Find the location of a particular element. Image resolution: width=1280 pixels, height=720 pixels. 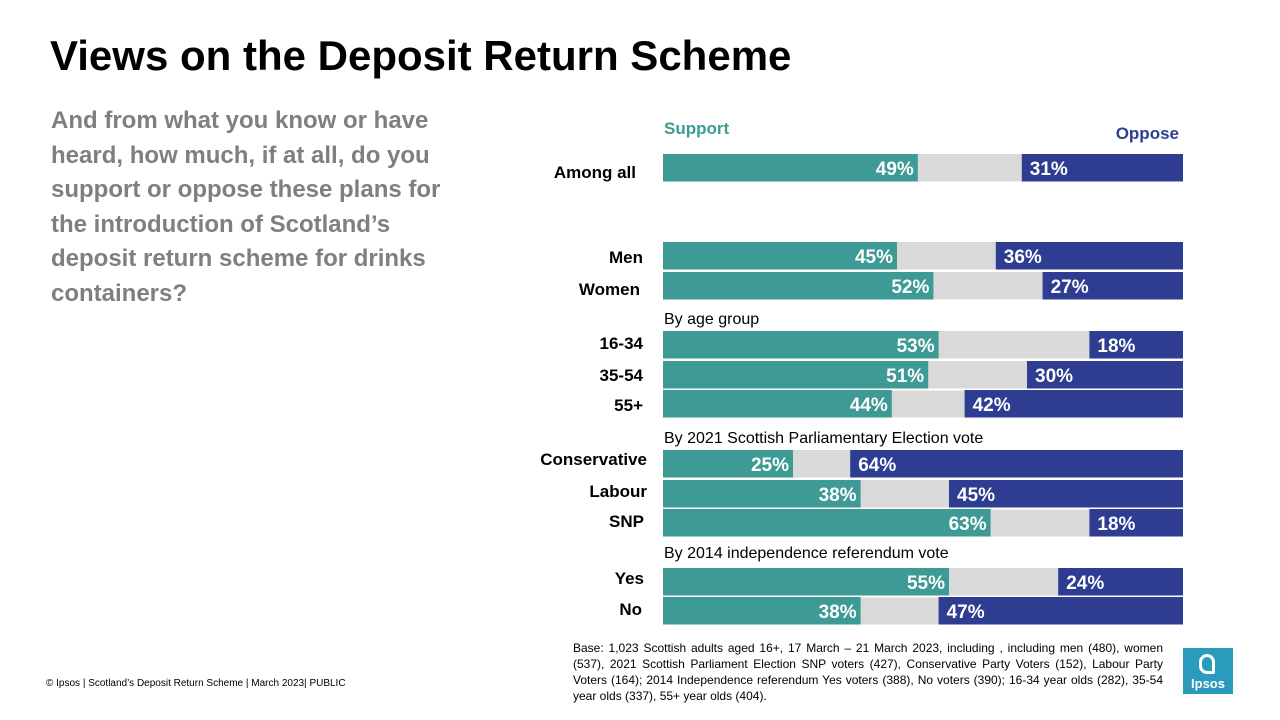

support-value-label: 45% is located at coordinates (874, 257).